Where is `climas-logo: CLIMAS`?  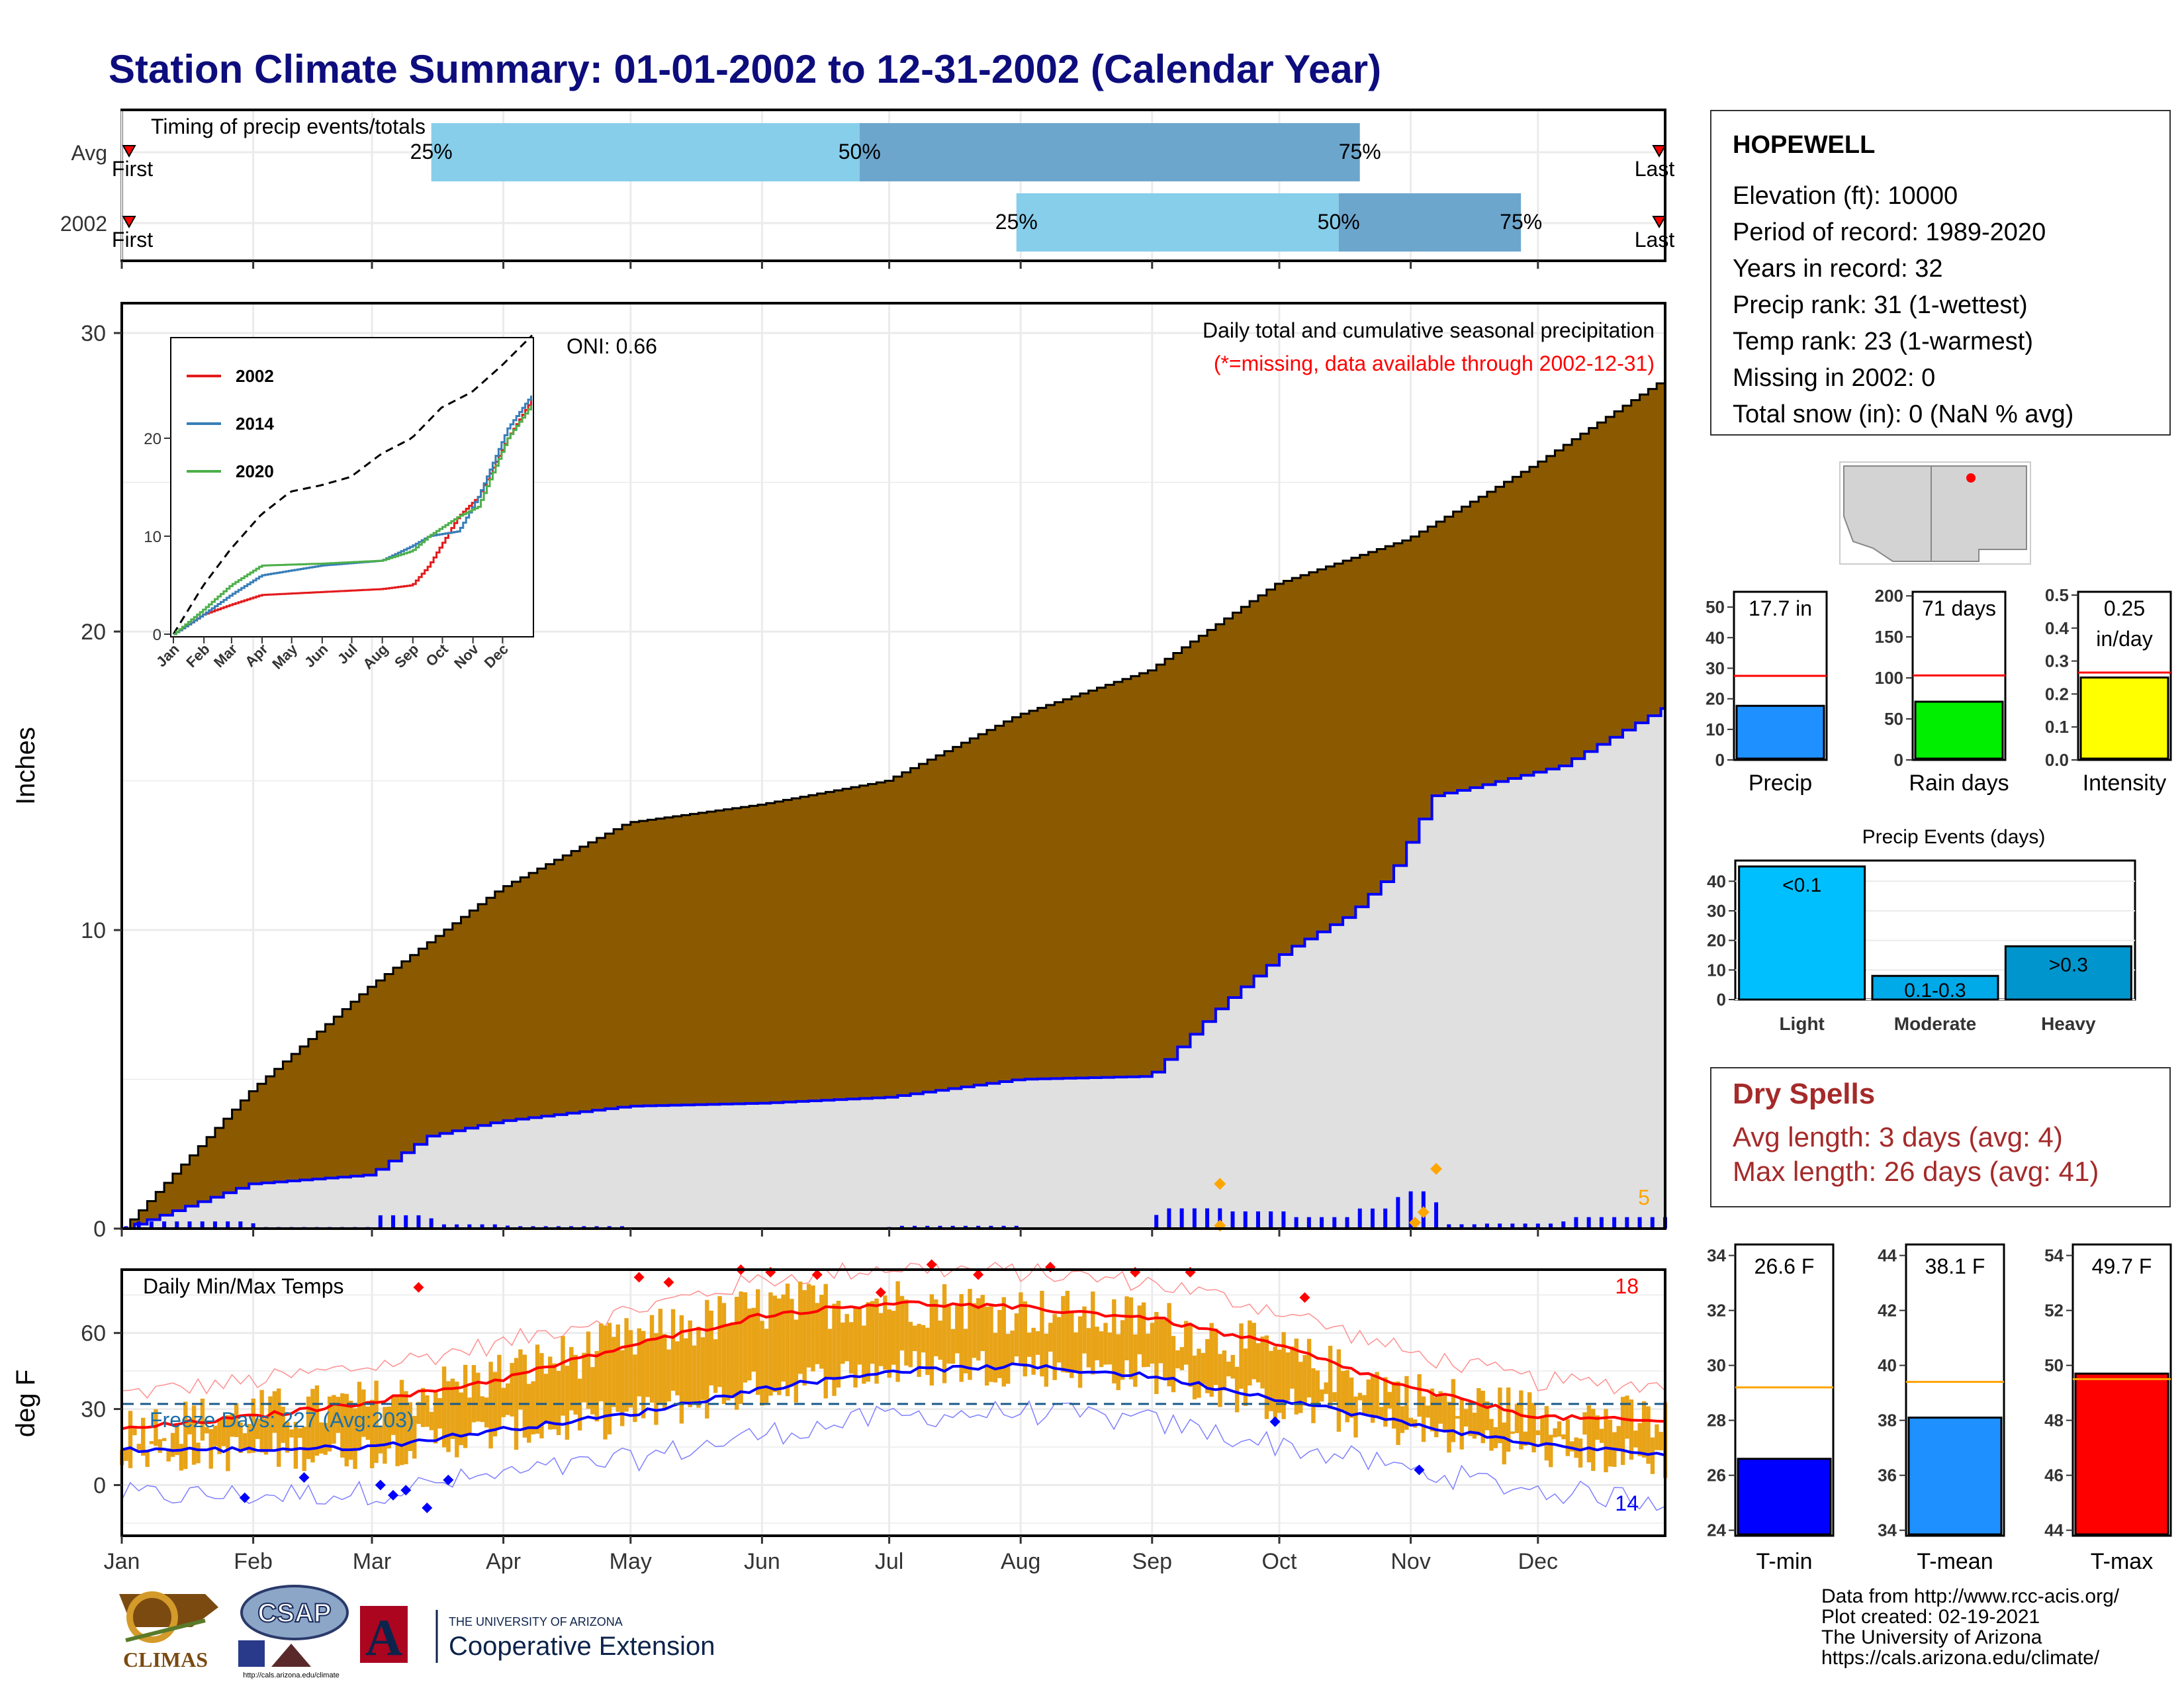
climas-logo: CLIMAS is located at coordinates (165, 1630).